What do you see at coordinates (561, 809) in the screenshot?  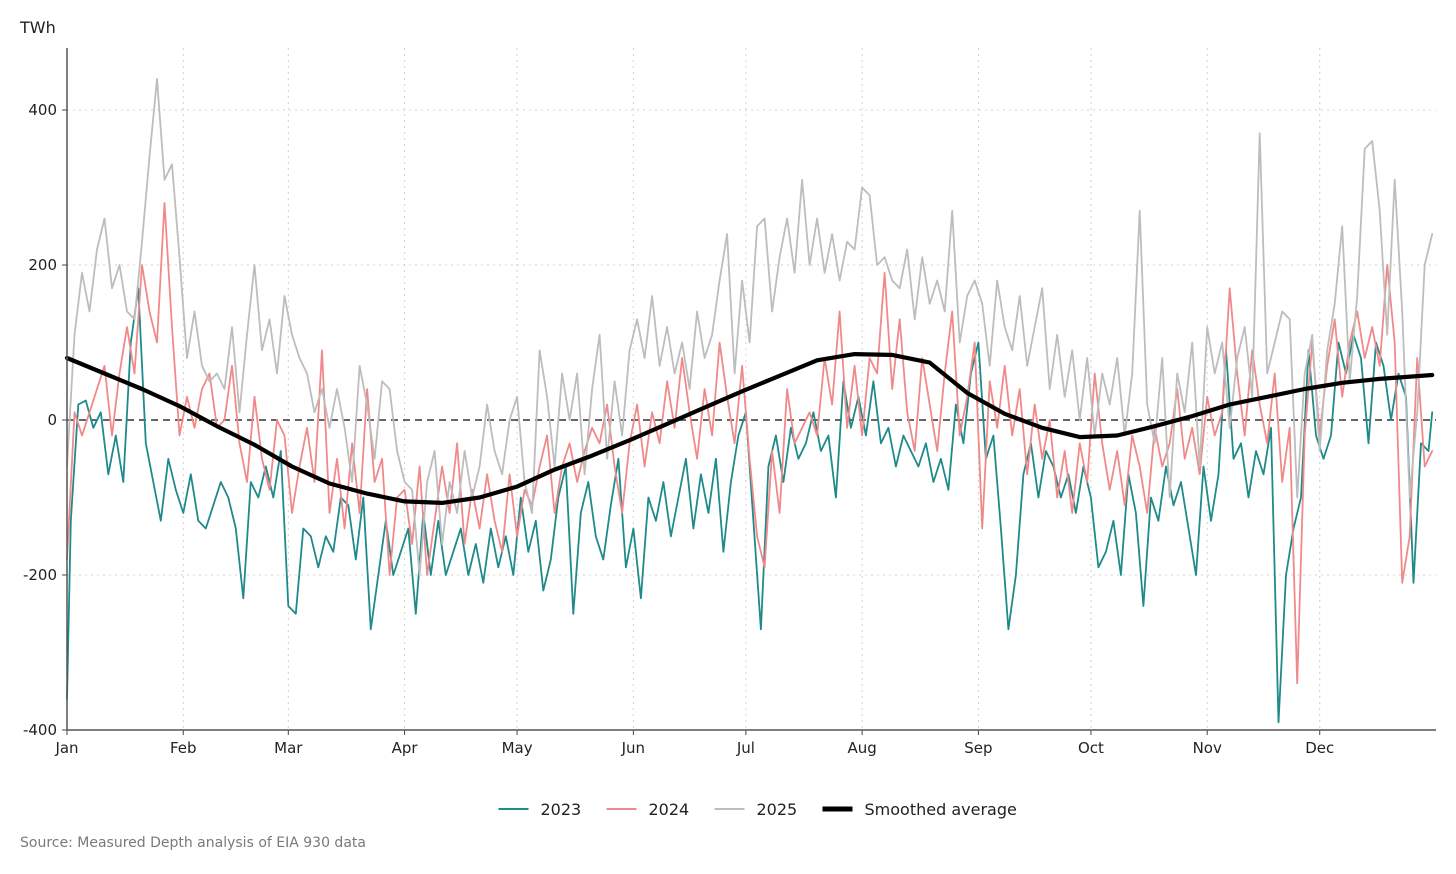 I see `legend-label-2023: 2023` at bounding box center [561, 809].